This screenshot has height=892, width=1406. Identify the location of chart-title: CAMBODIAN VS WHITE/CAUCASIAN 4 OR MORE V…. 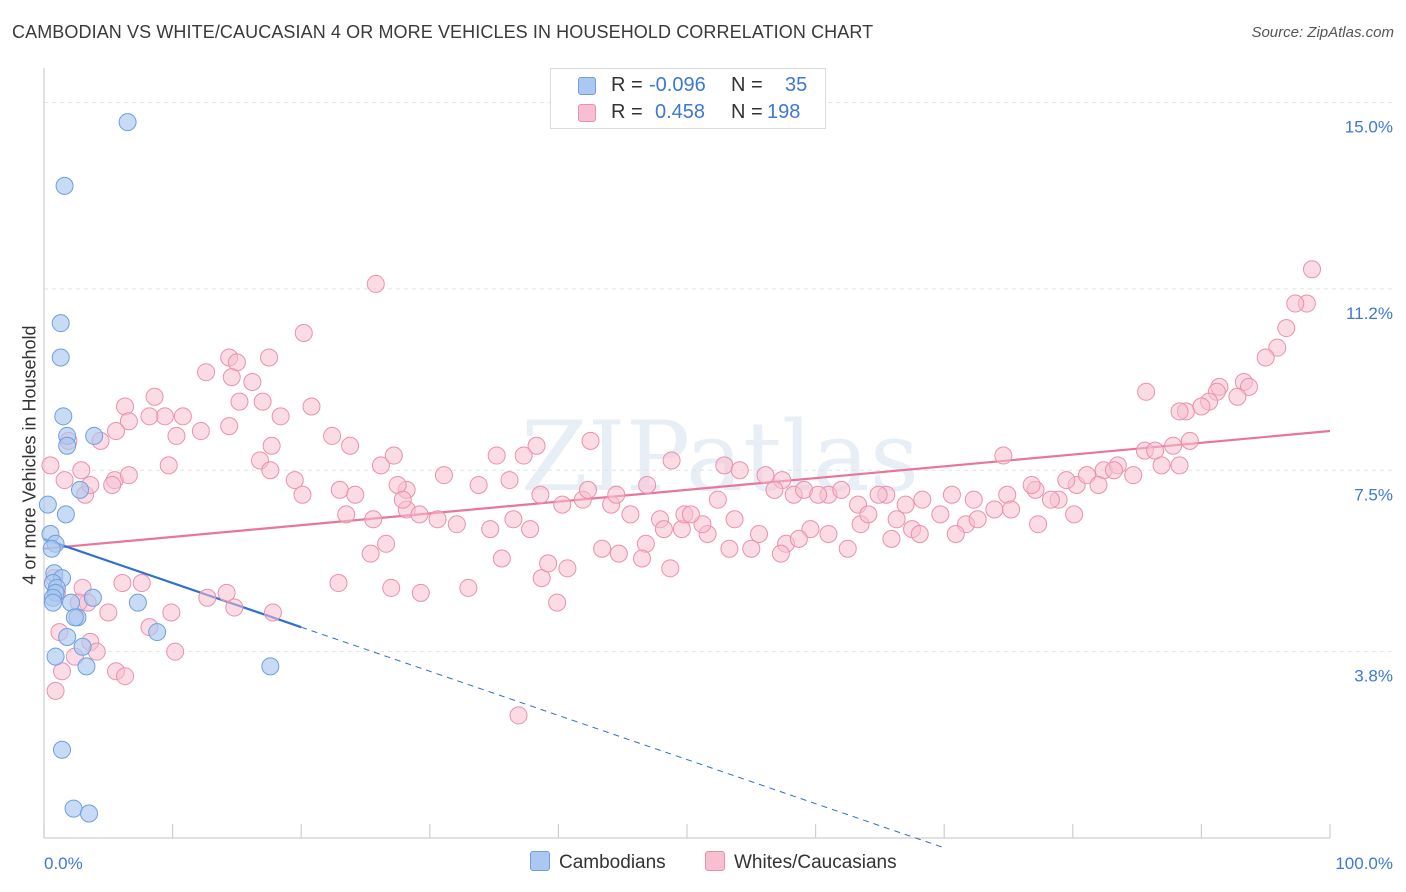
(443, 32).